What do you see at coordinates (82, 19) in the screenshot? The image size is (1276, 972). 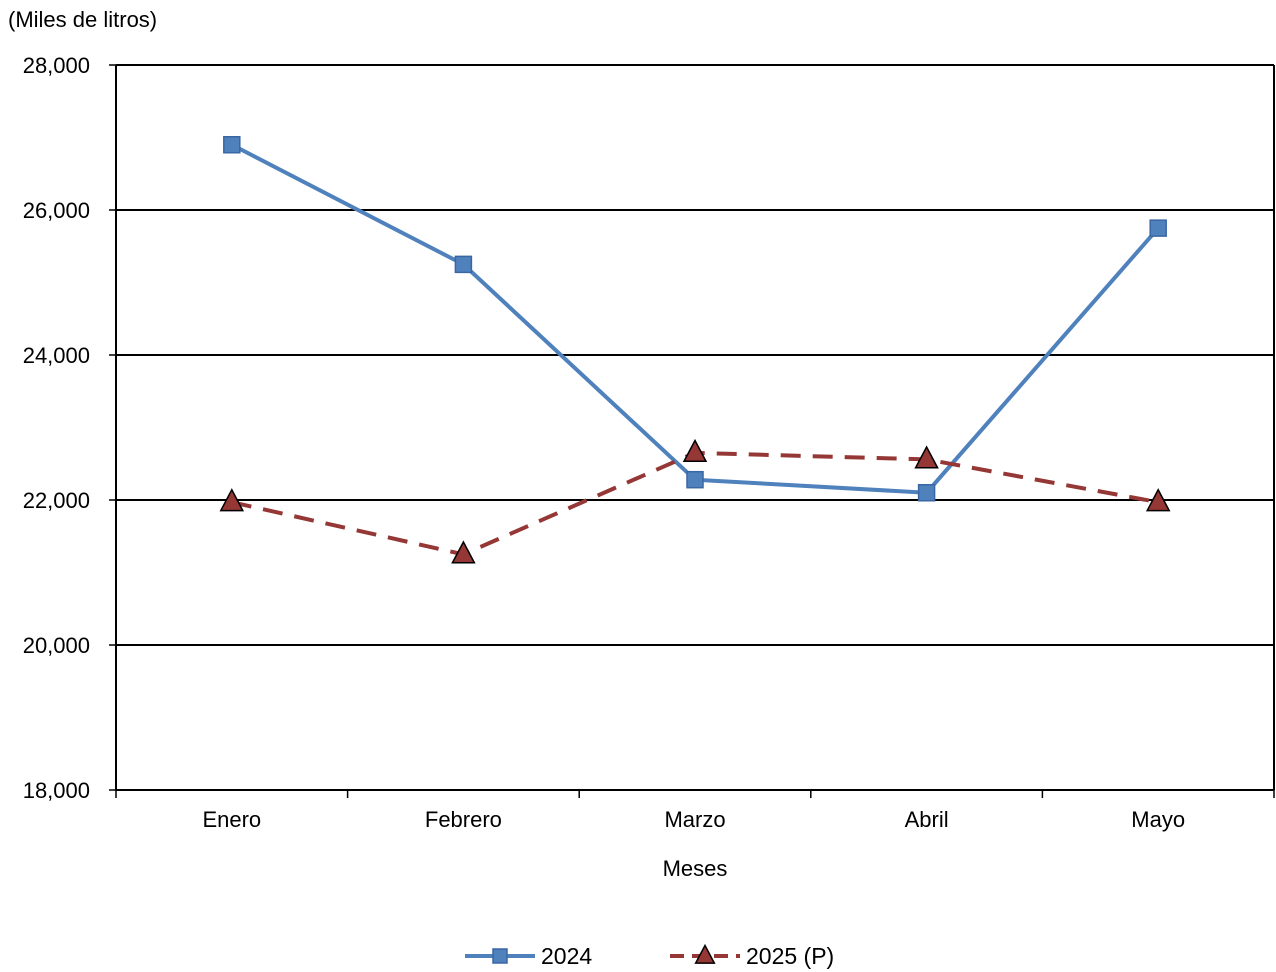 I see `y-axis-title: (Miles de litros)` at bounding box center [82, 19].